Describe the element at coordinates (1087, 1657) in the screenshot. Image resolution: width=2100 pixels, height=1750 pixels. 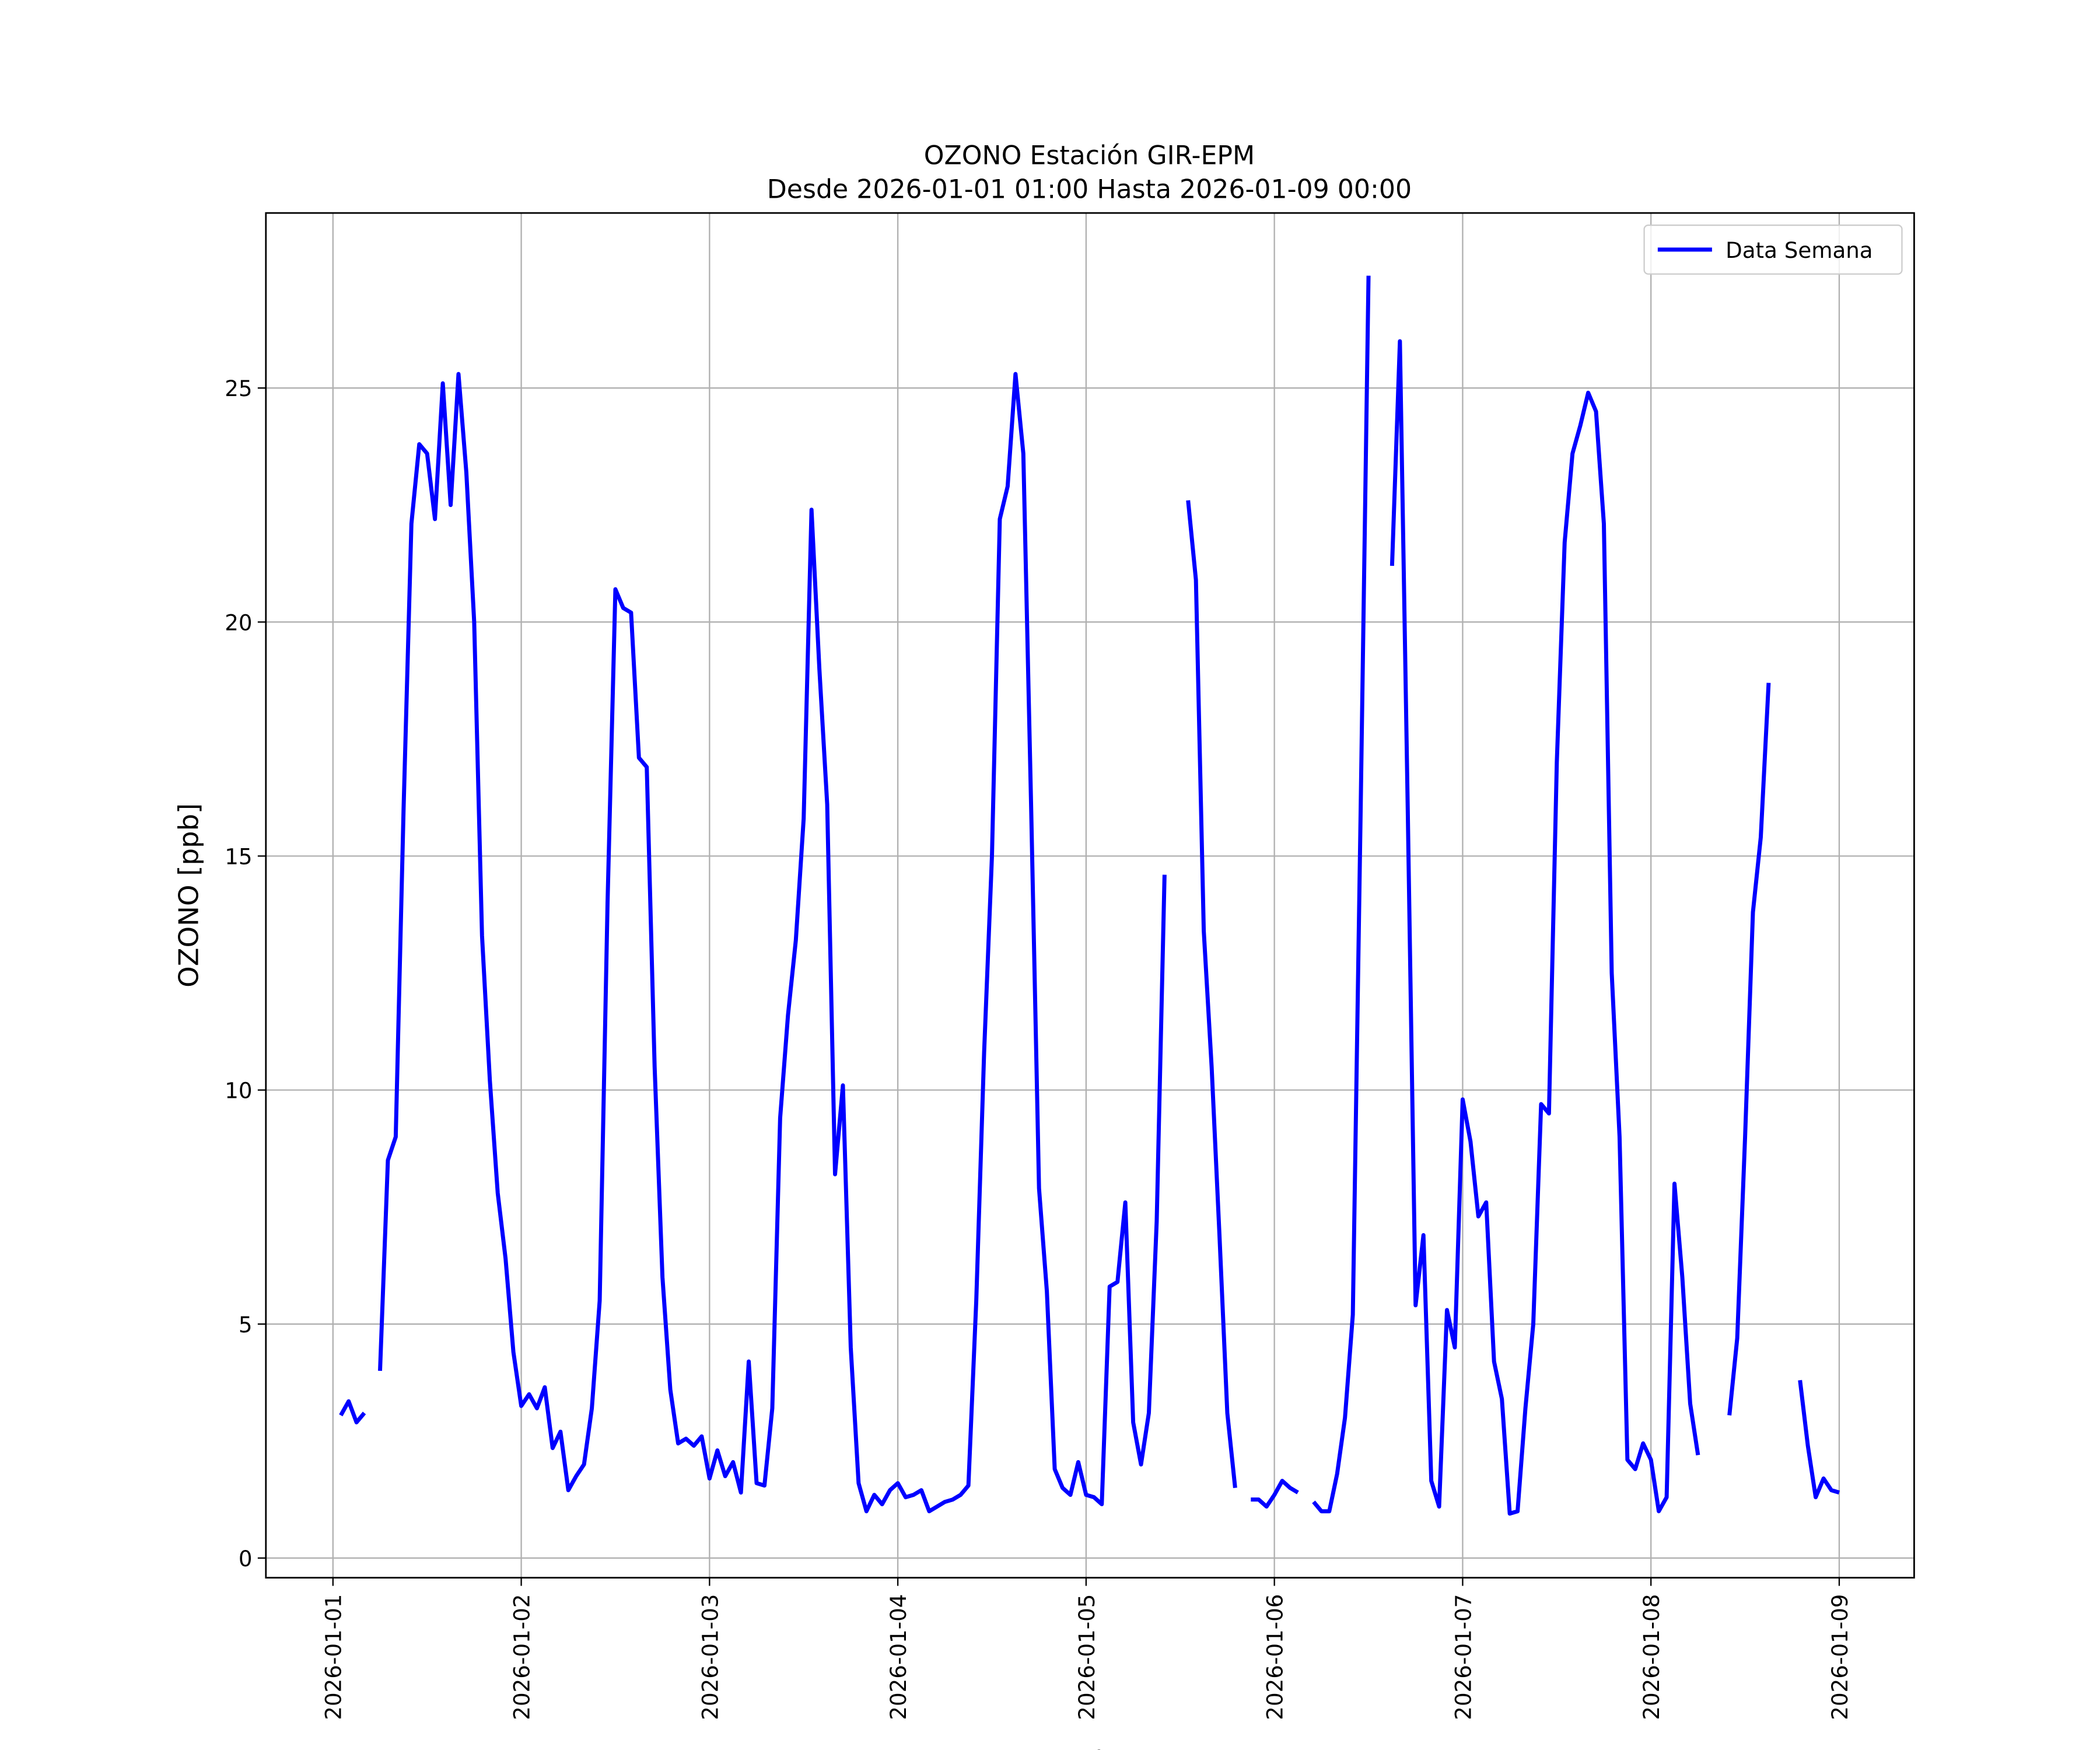
I see `x-tick-label: 2026-01-05` at that location.